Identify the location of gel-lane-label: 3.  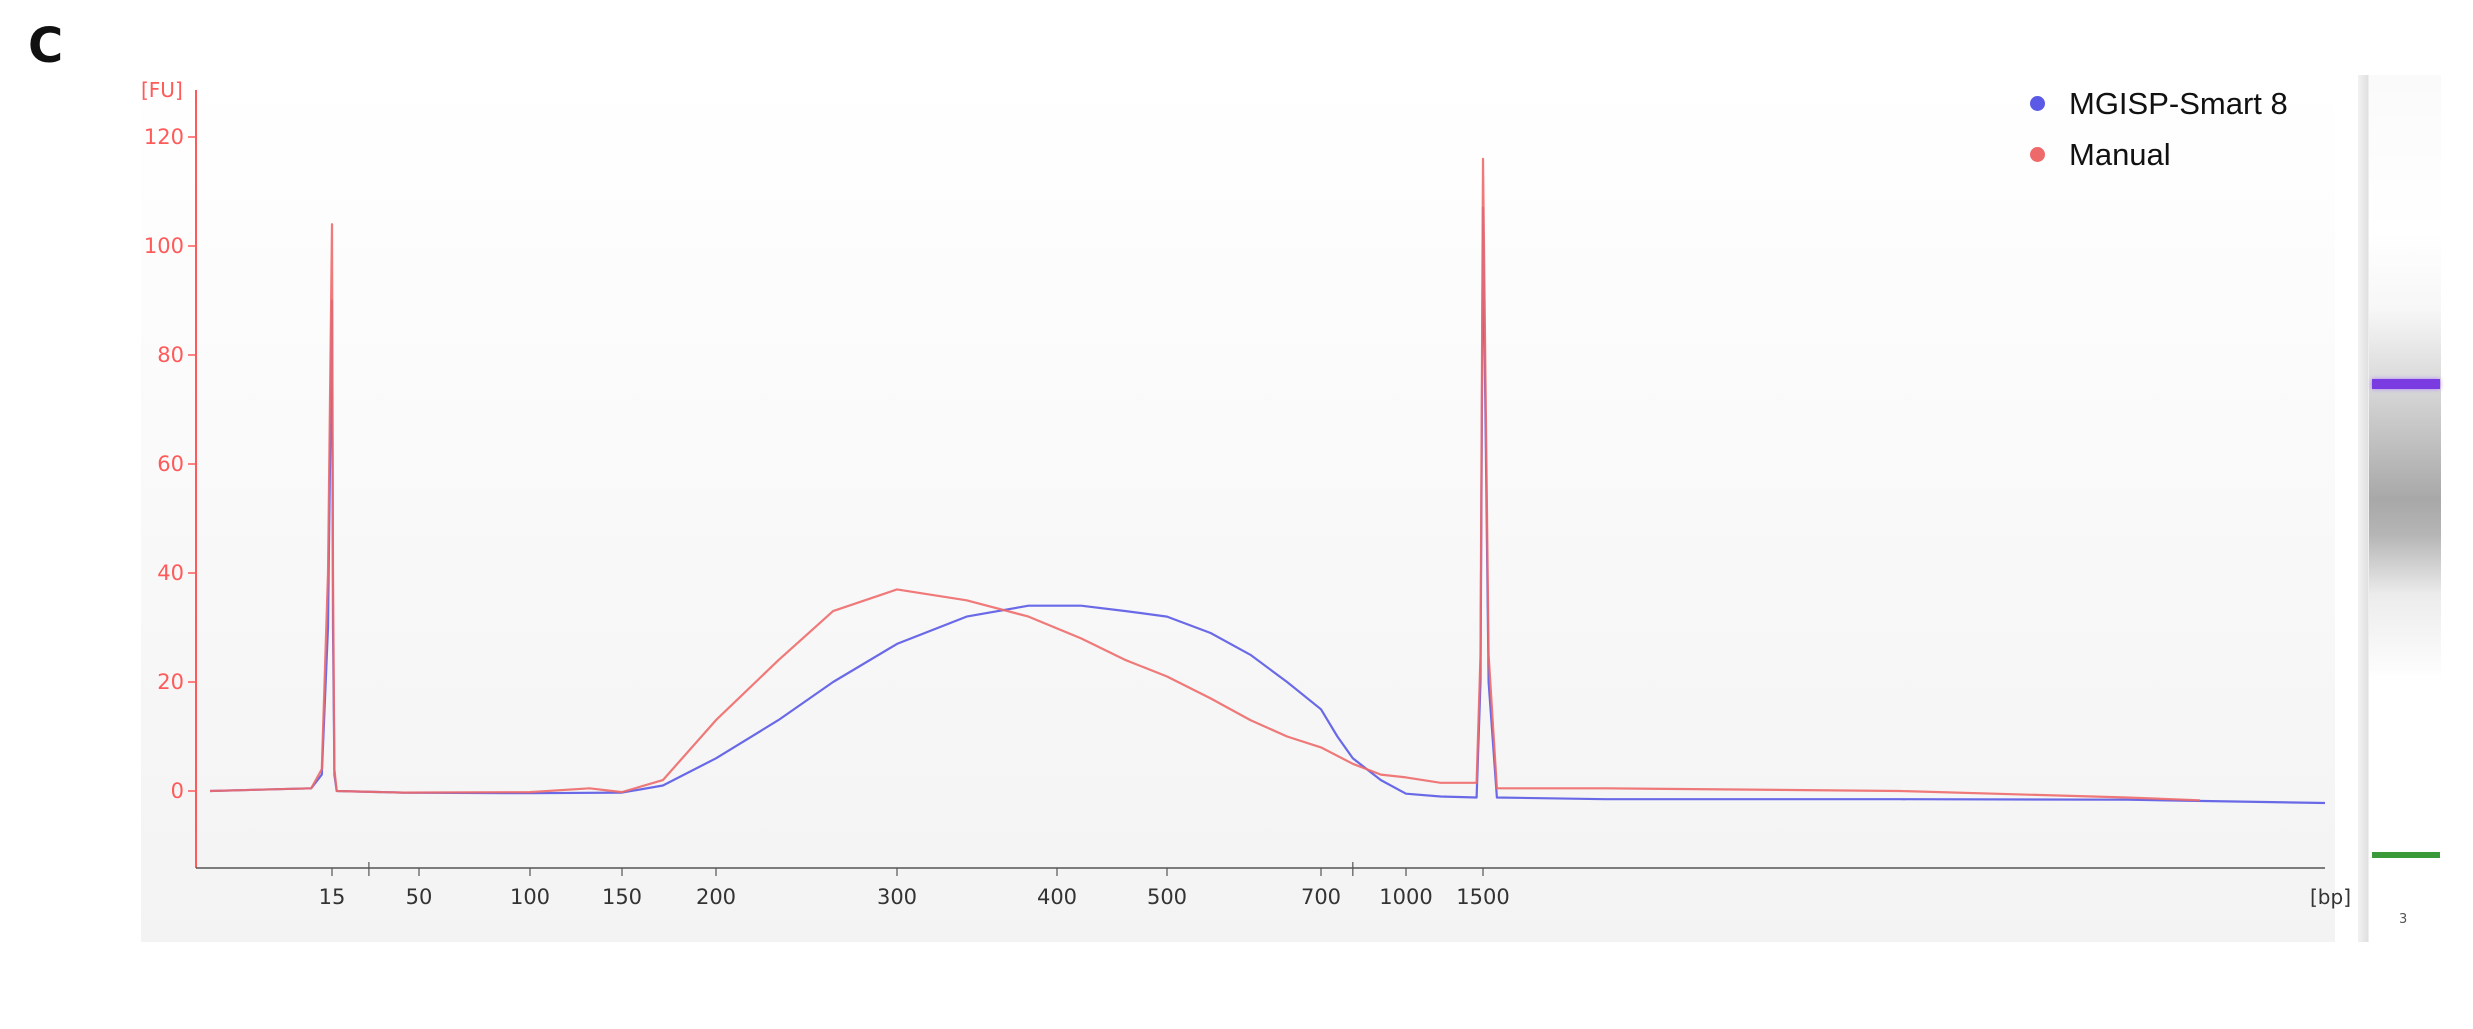
(2403, 919).